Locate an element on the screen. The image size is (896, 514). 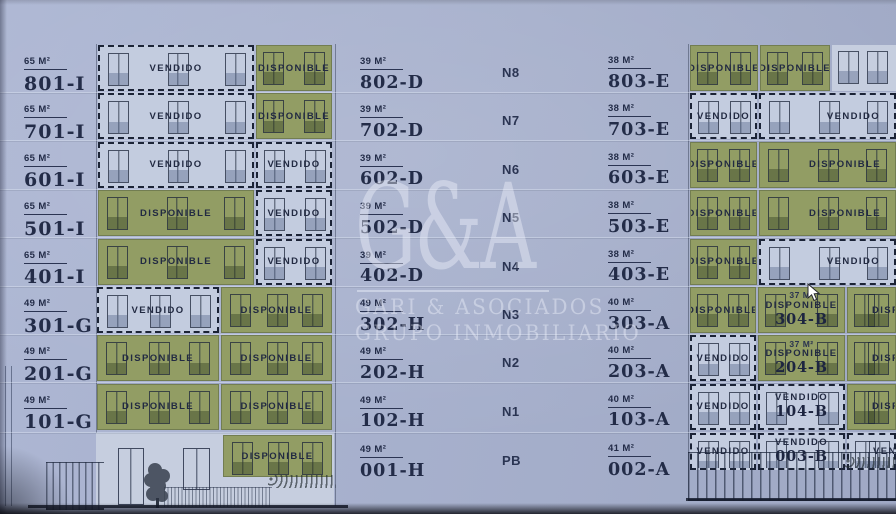
mid-right-unit-label: 38 M² 403-E is located at coordinates (639, 264).